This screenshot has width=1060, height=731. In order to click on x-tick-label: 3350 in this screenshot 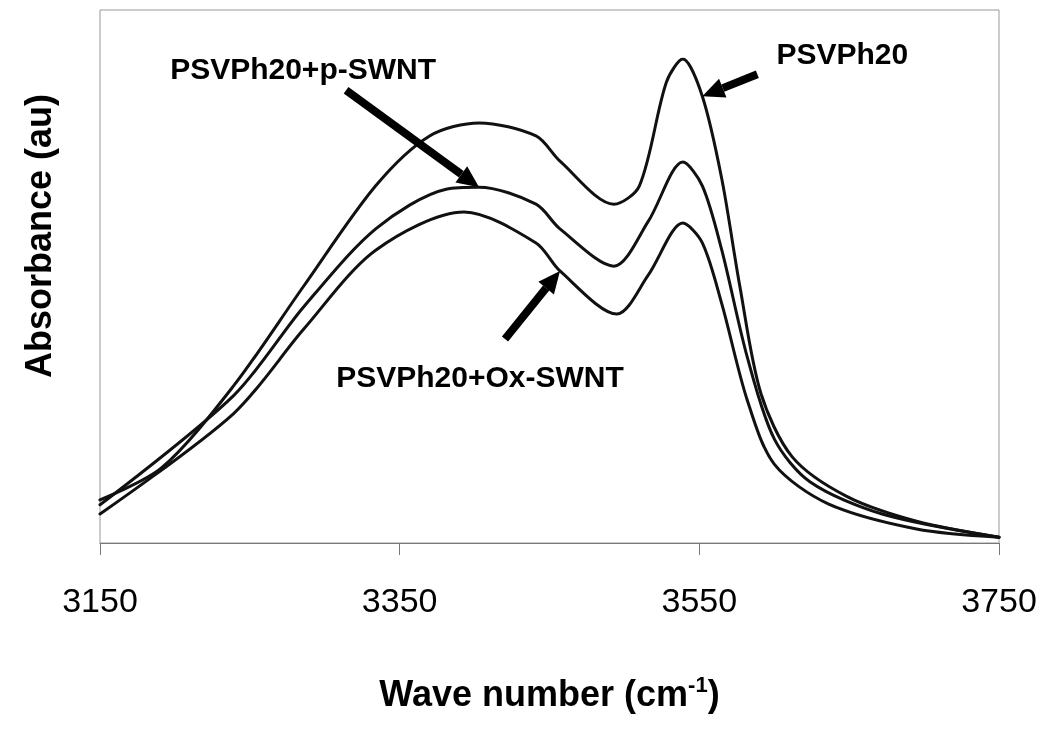, I will do `click(399, 600)`.